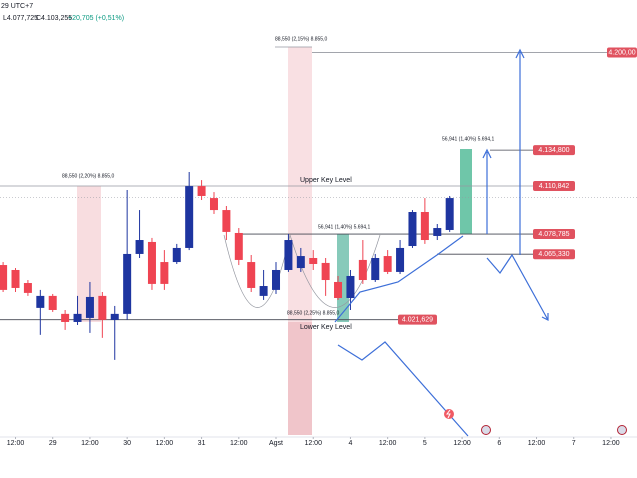 The image size is (637, 478). Describe the element at coordinates (202, 443) in the screenshot. I see `x-tick-label: 31` at that location.